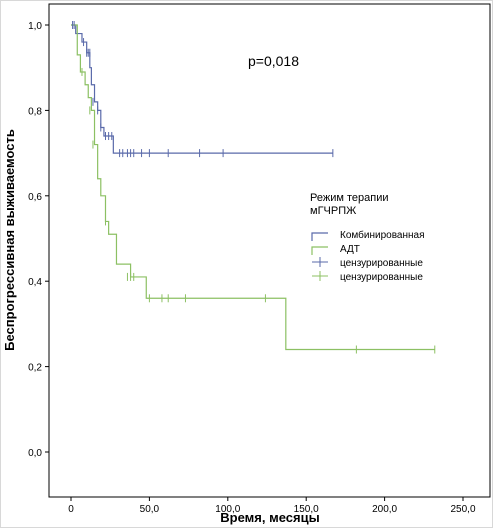  I want to click on y-tick-label: 1,0, so click(35, 26).